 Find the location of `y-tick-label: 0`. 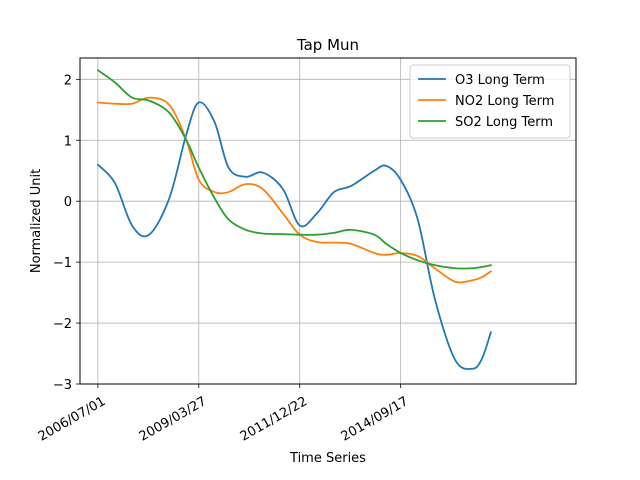

y-tick-label: 0 is located at coordinates (68, 202).